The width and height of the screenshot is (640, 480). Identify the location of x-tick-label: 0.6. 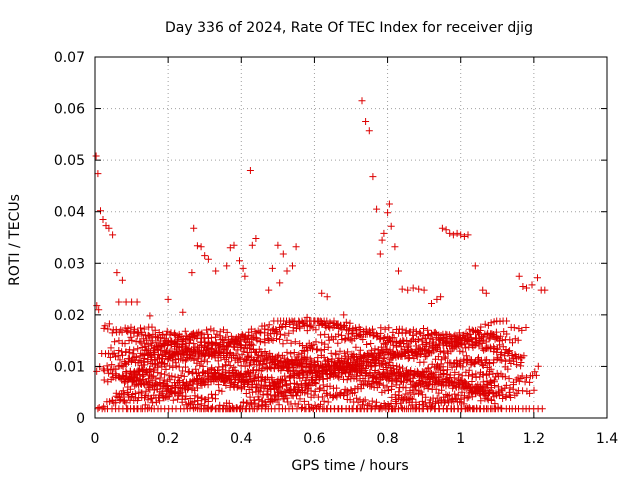
(314, 439).